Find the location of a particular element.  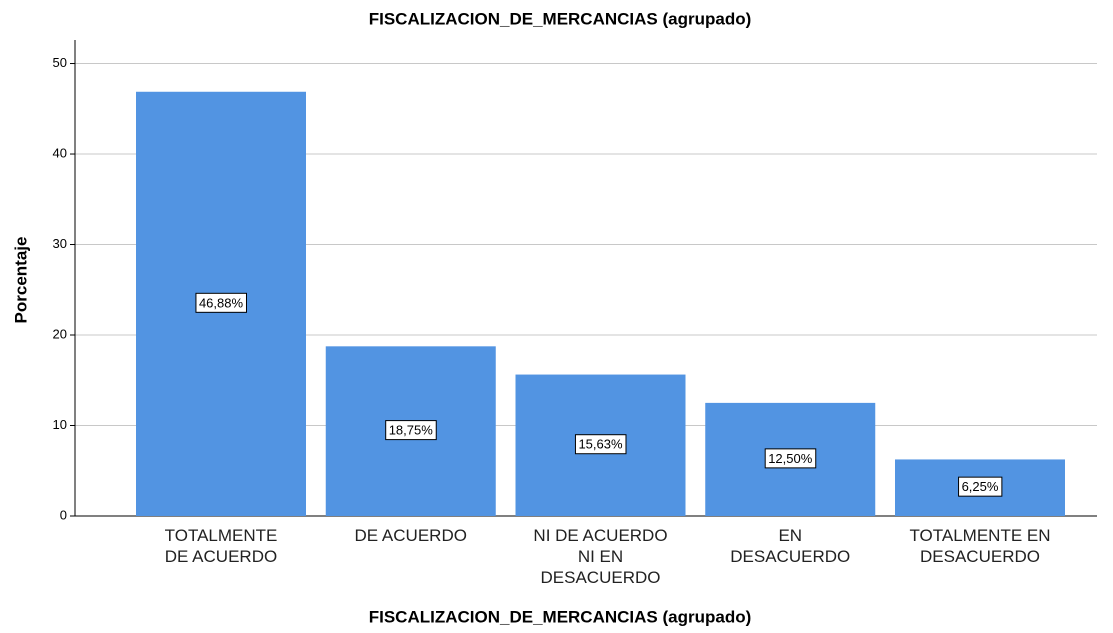

y-tick-label: 10 is located at coordinates (60, 424).